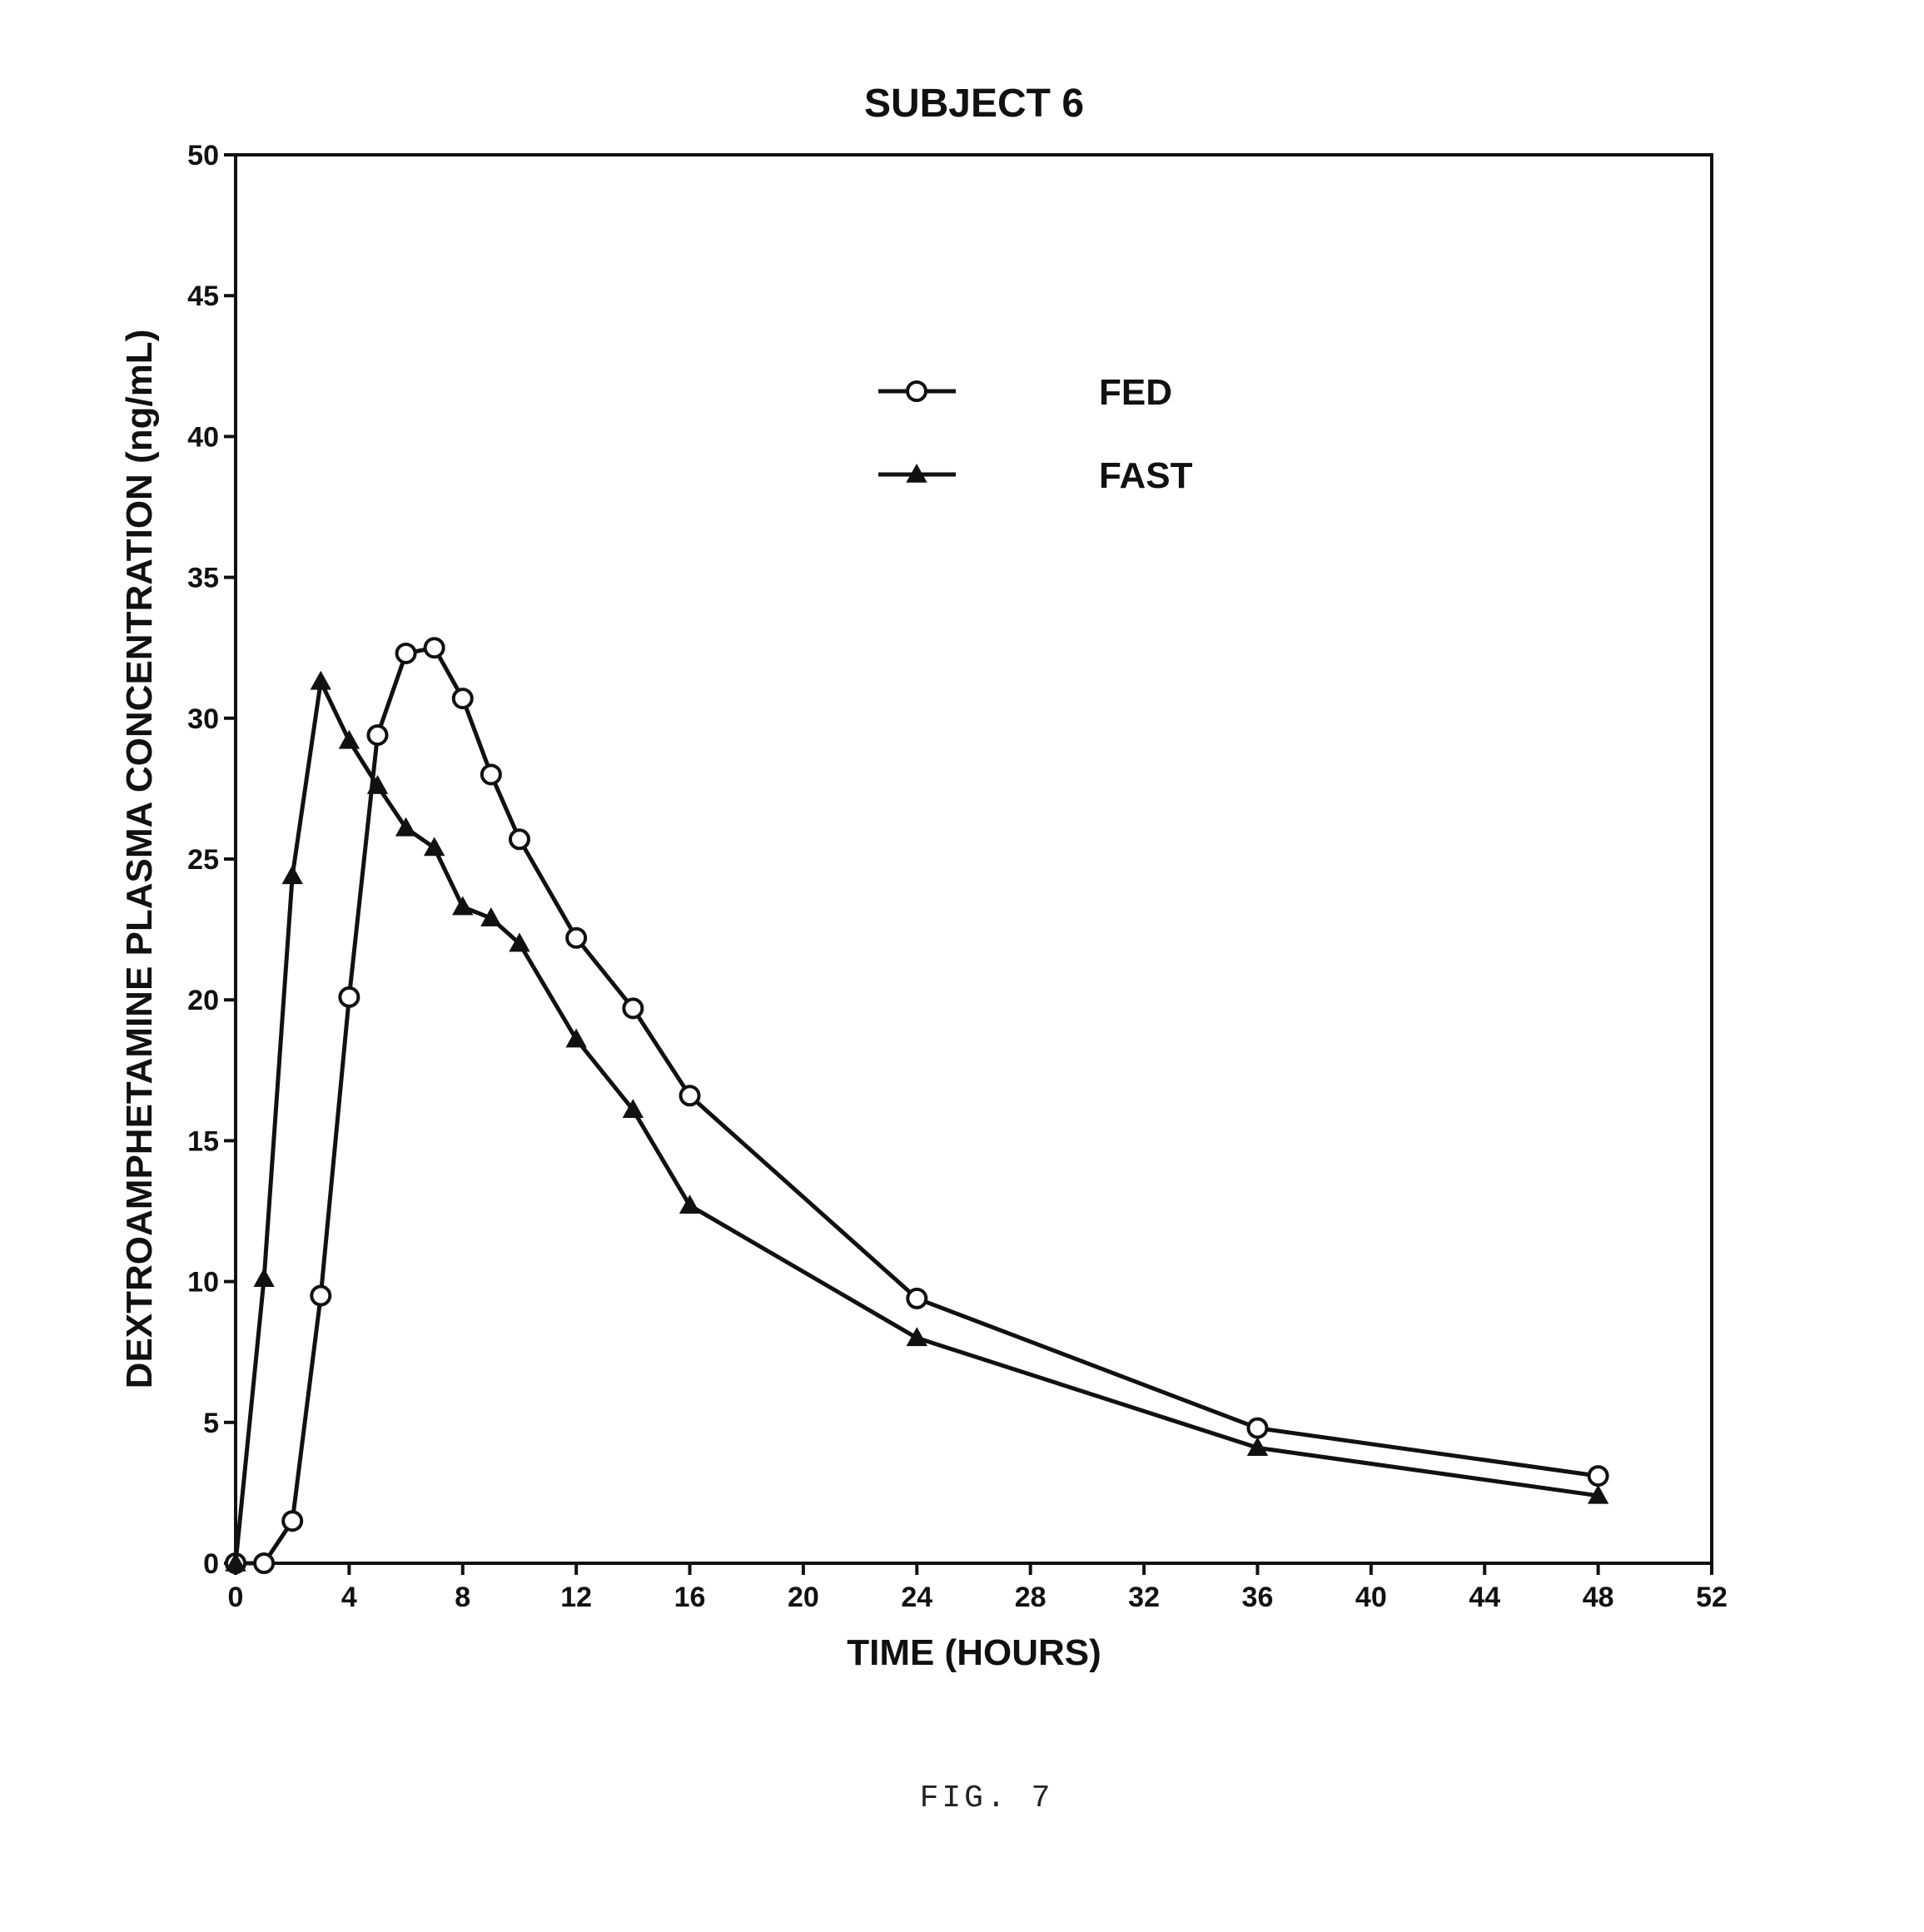  I want to click on x-tick-label: 12, so click(576, 1597).